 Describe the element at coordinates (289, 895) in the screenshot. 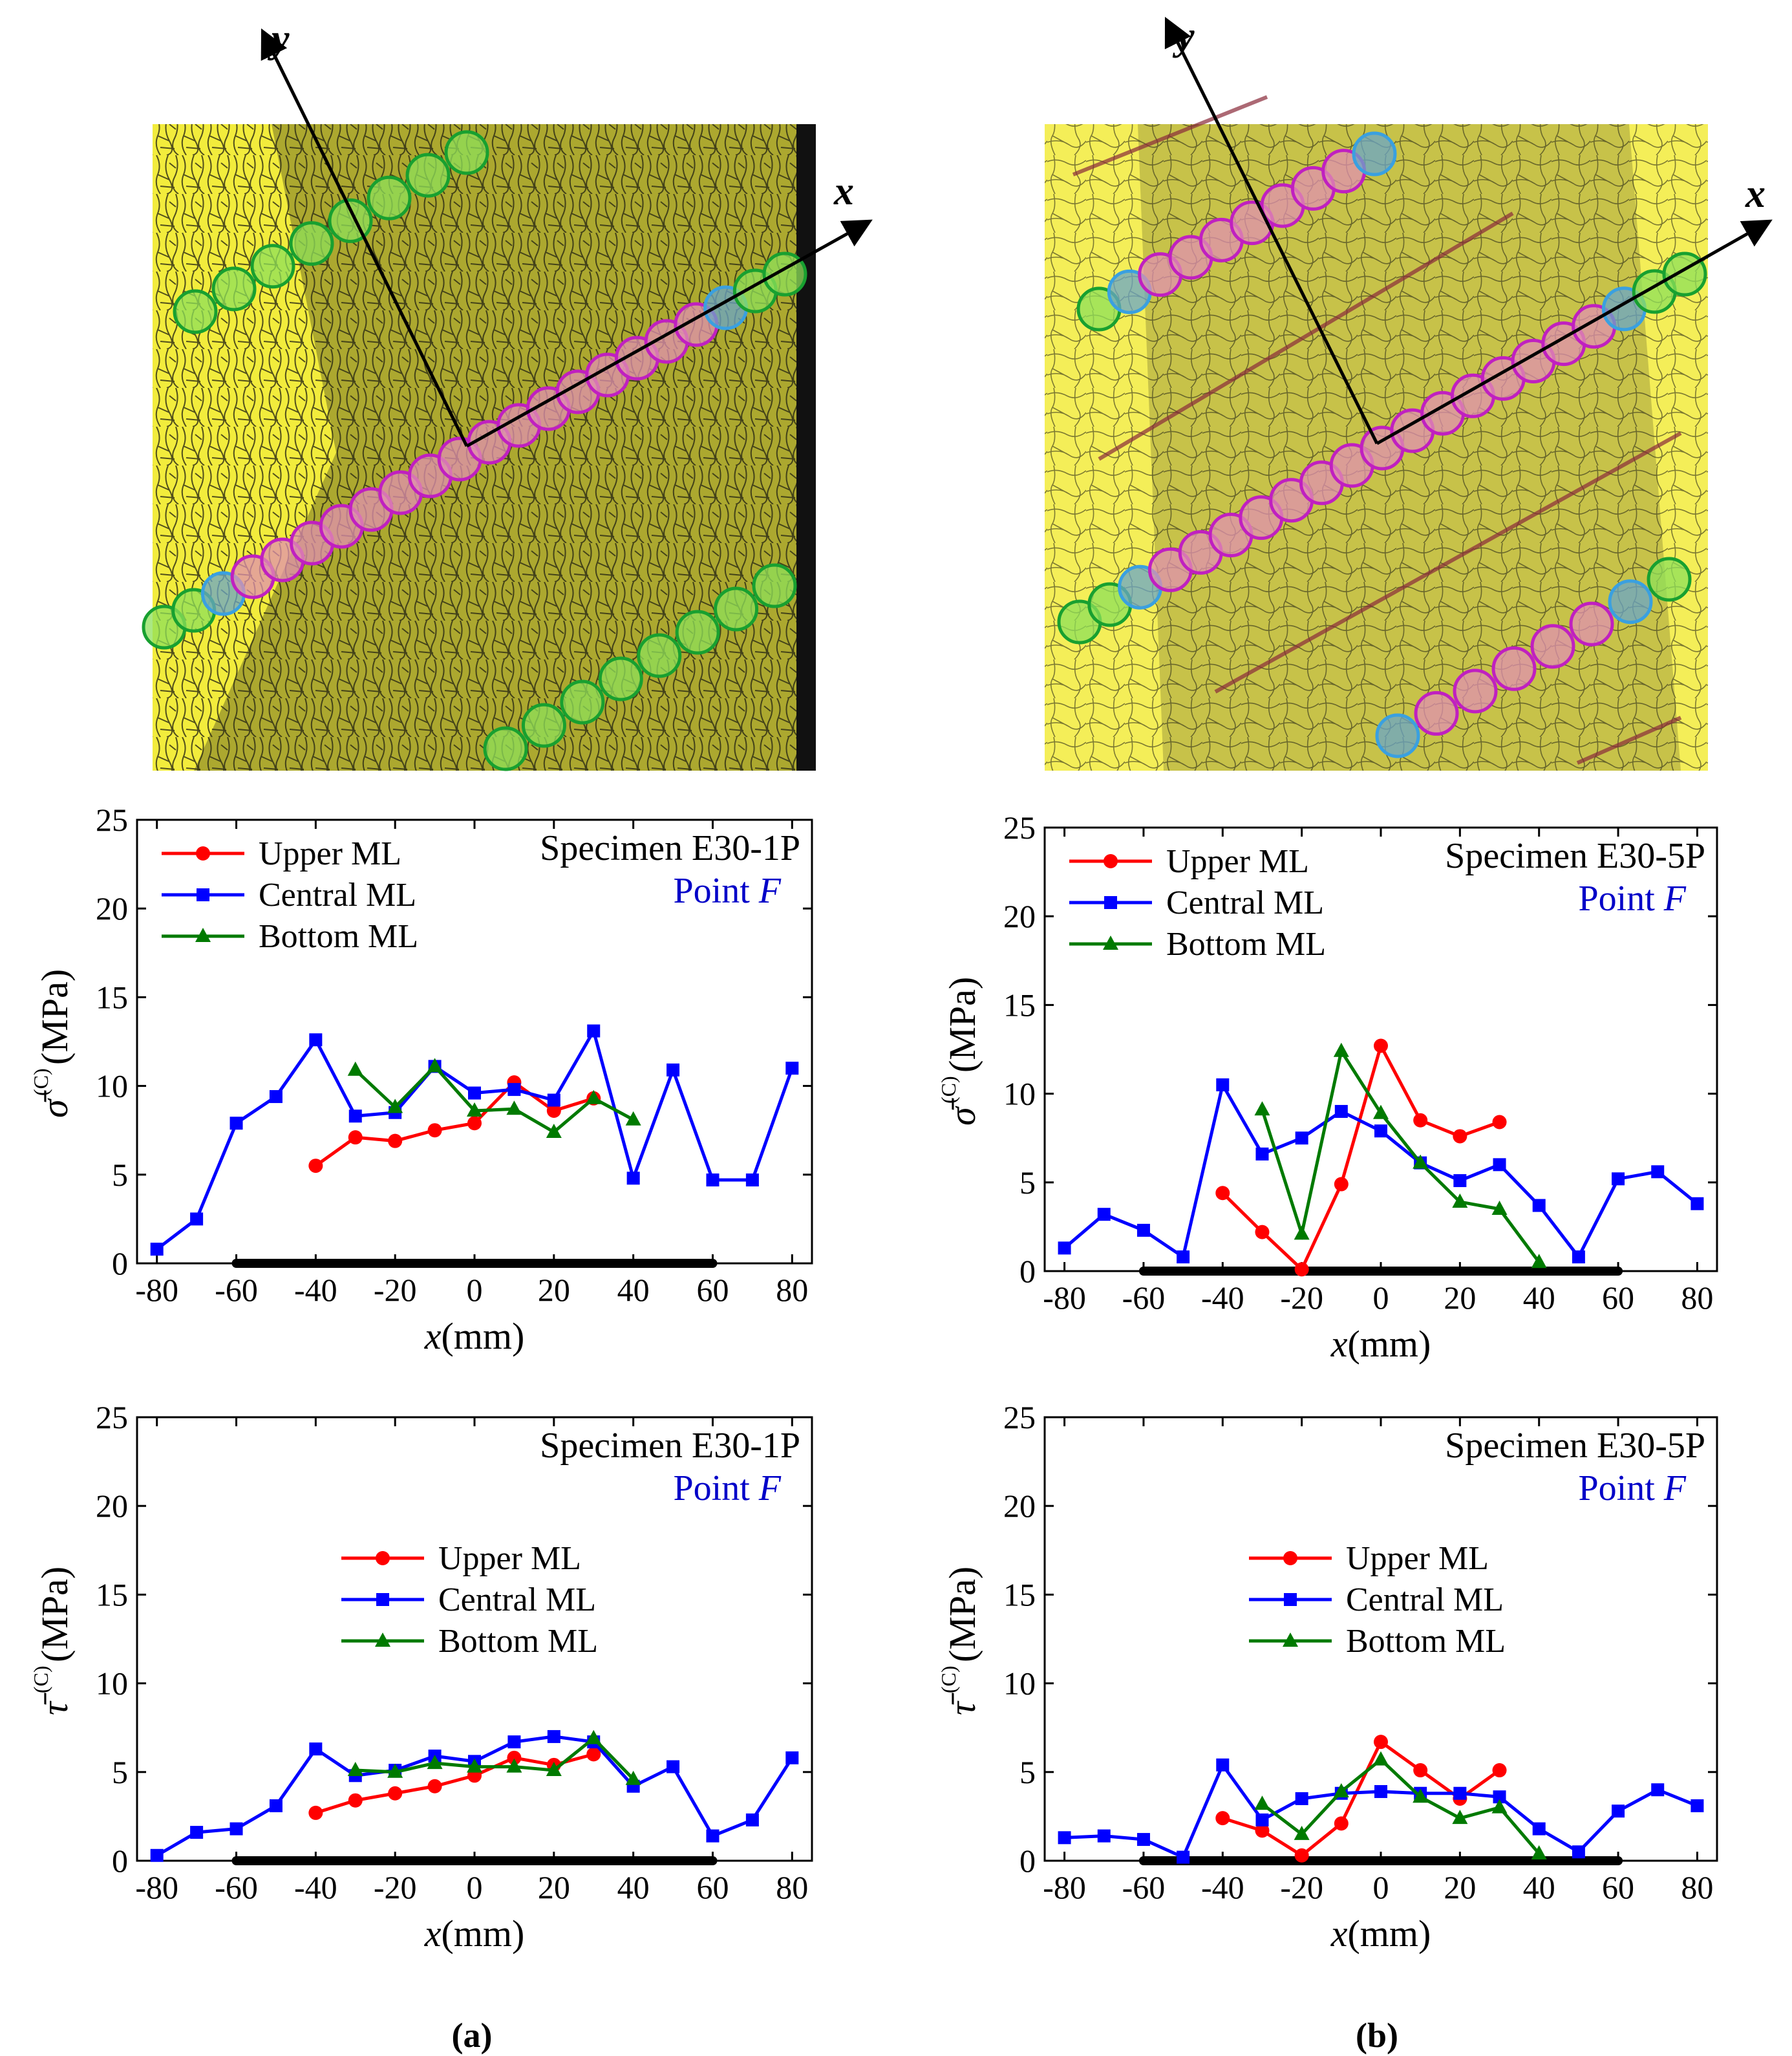

I see `legend-item: Central ML` at that location.